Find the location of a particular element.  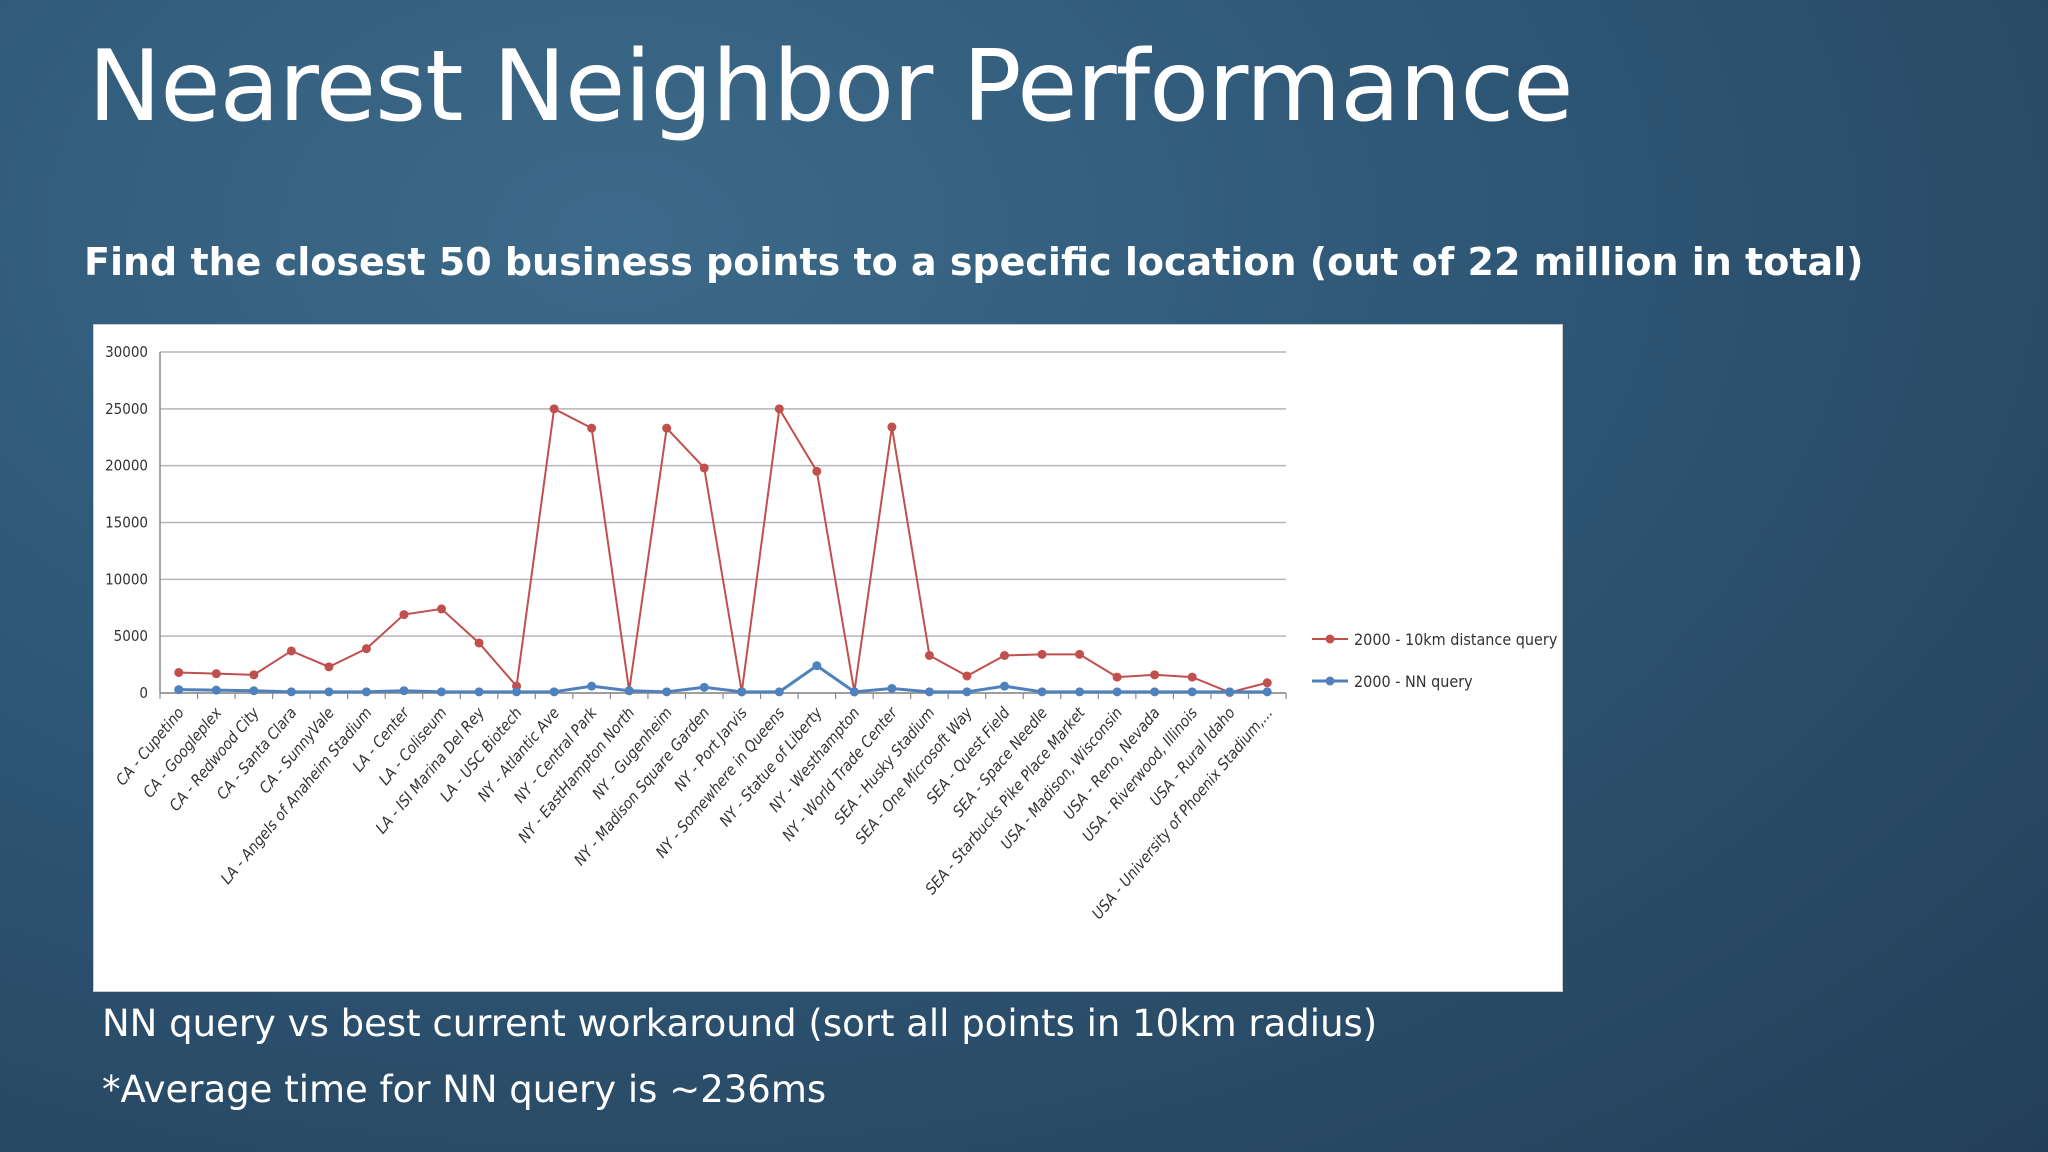

y-tick-label: 20000 is located at coordinates (126, 466).